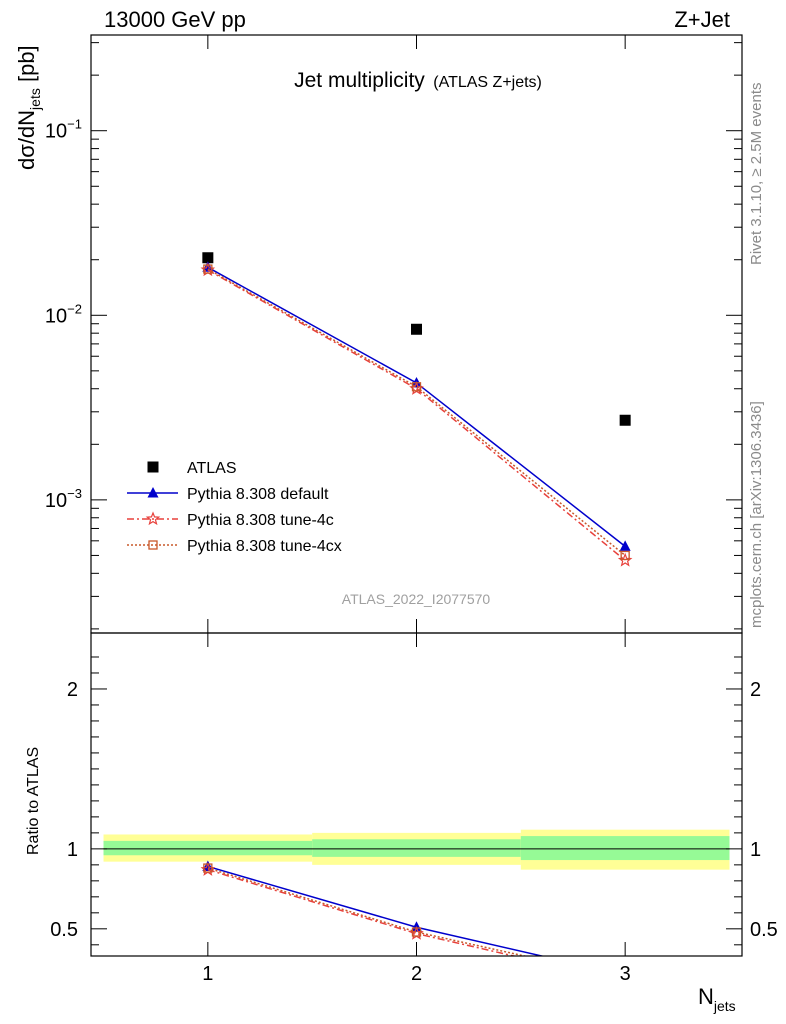 The image size is (786, 1024). What do you see at coordinates (416, 599) in the screenshot?
I see `analysis-id-label: ATLAS_2022_I2077570` at bounding box center [416, 599].